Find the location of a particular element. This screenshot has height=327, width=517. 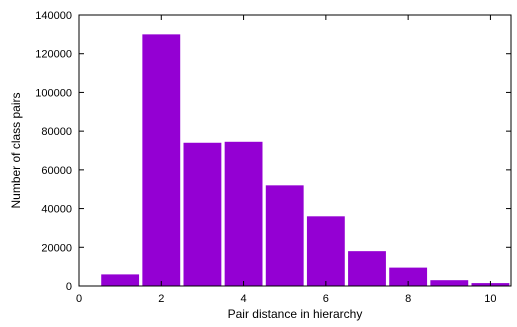

x-tick-label-2: 2 is located at coordinates (161, 299).